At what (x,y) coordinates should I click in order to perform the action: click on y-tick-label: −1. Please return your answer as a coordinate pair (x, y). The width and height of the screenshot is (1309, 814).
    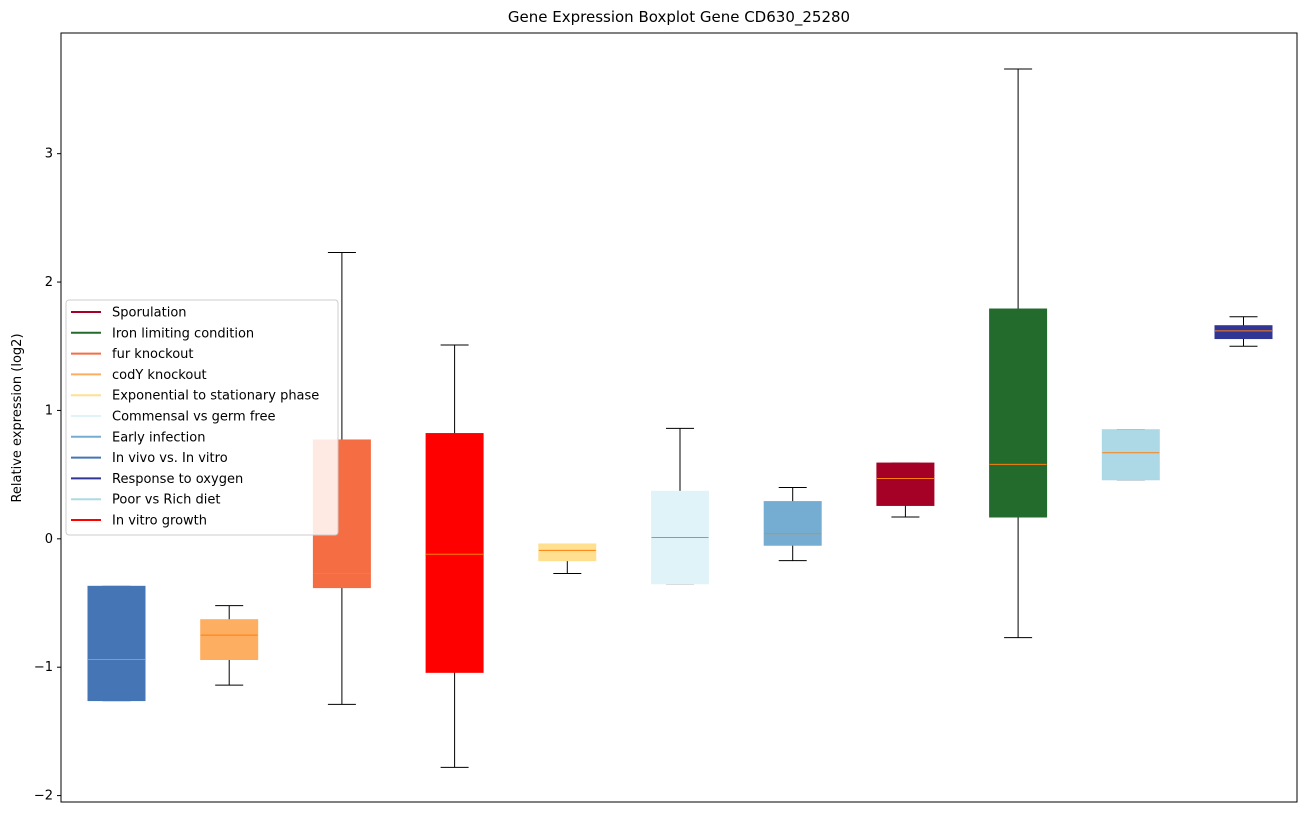
    Looking at the image, I should click on (43, 667).